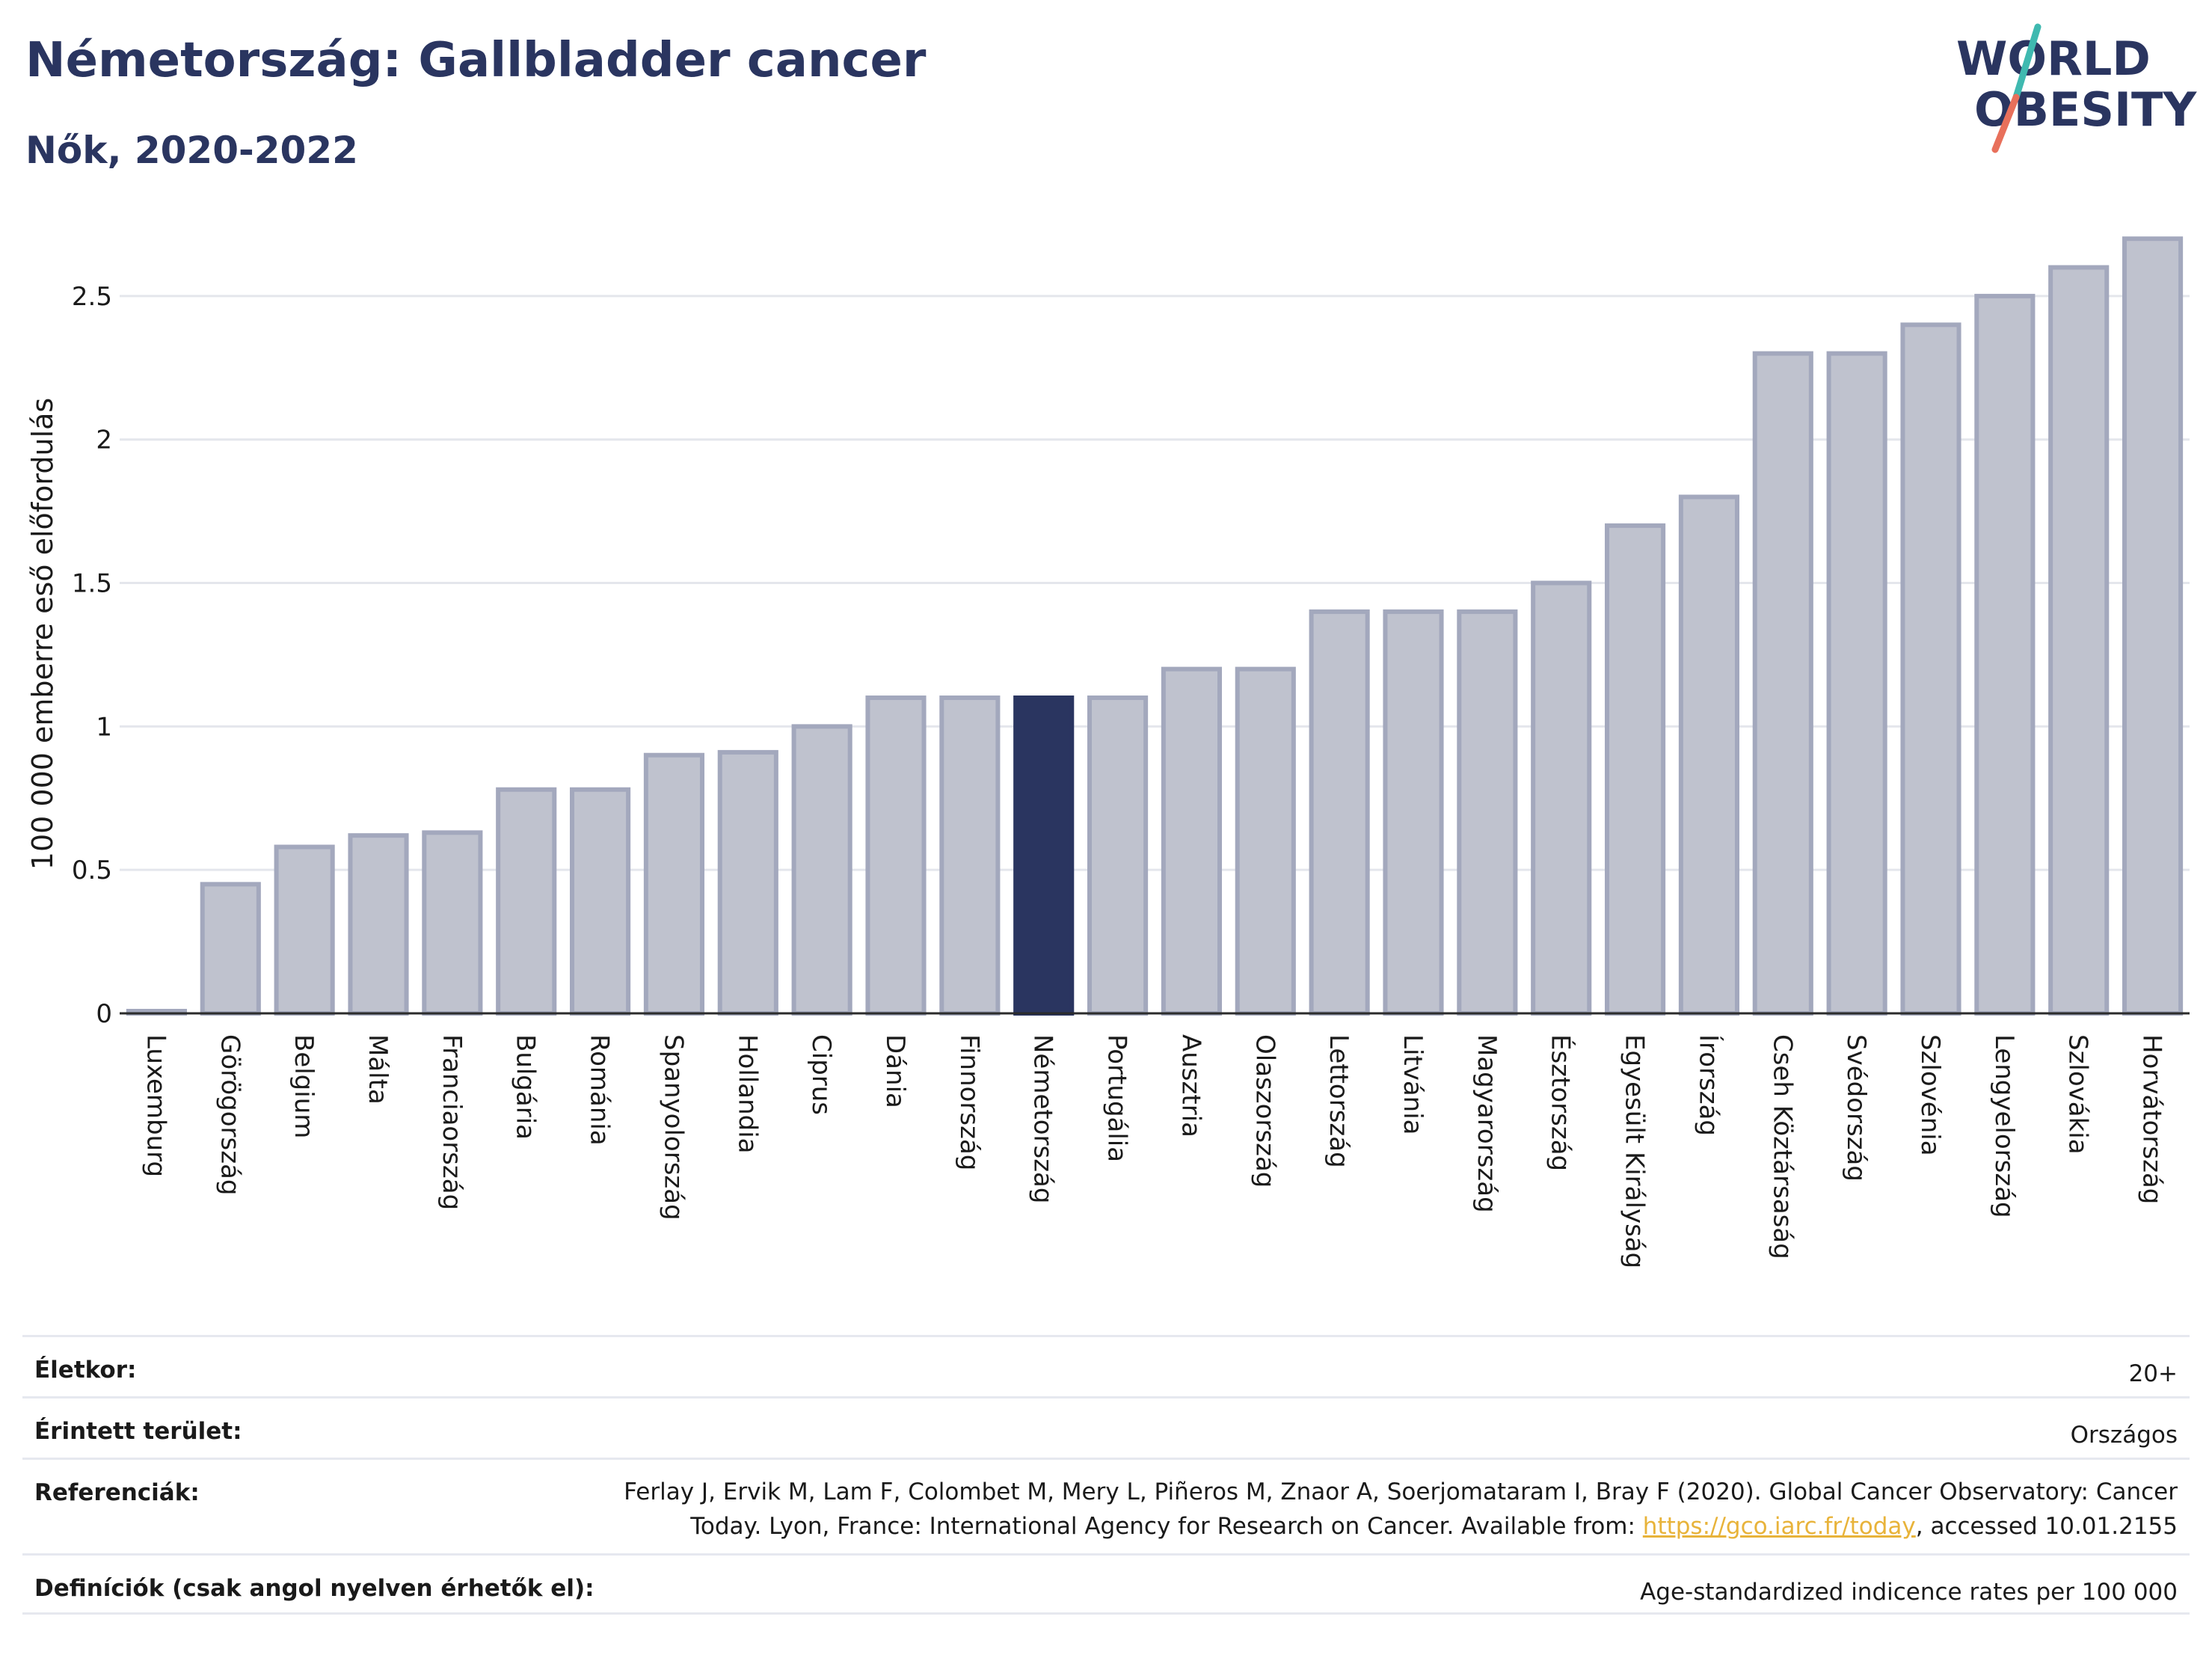  Describe the element at coordinates (1264, 1111) in the screenshot. I see `x-tick-label: Olaszország` at that location.